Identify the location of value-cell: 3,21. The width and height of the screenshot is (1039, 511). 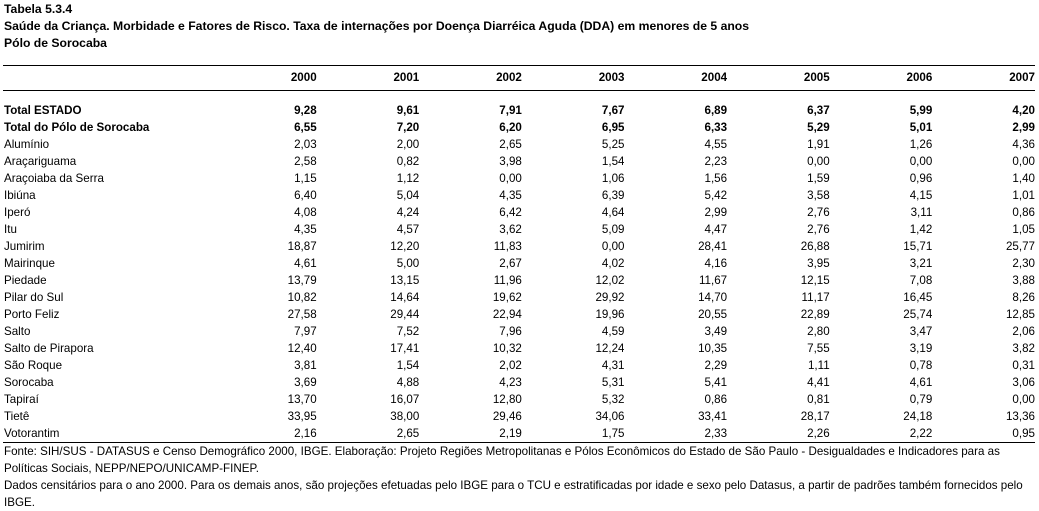
(921, 263).